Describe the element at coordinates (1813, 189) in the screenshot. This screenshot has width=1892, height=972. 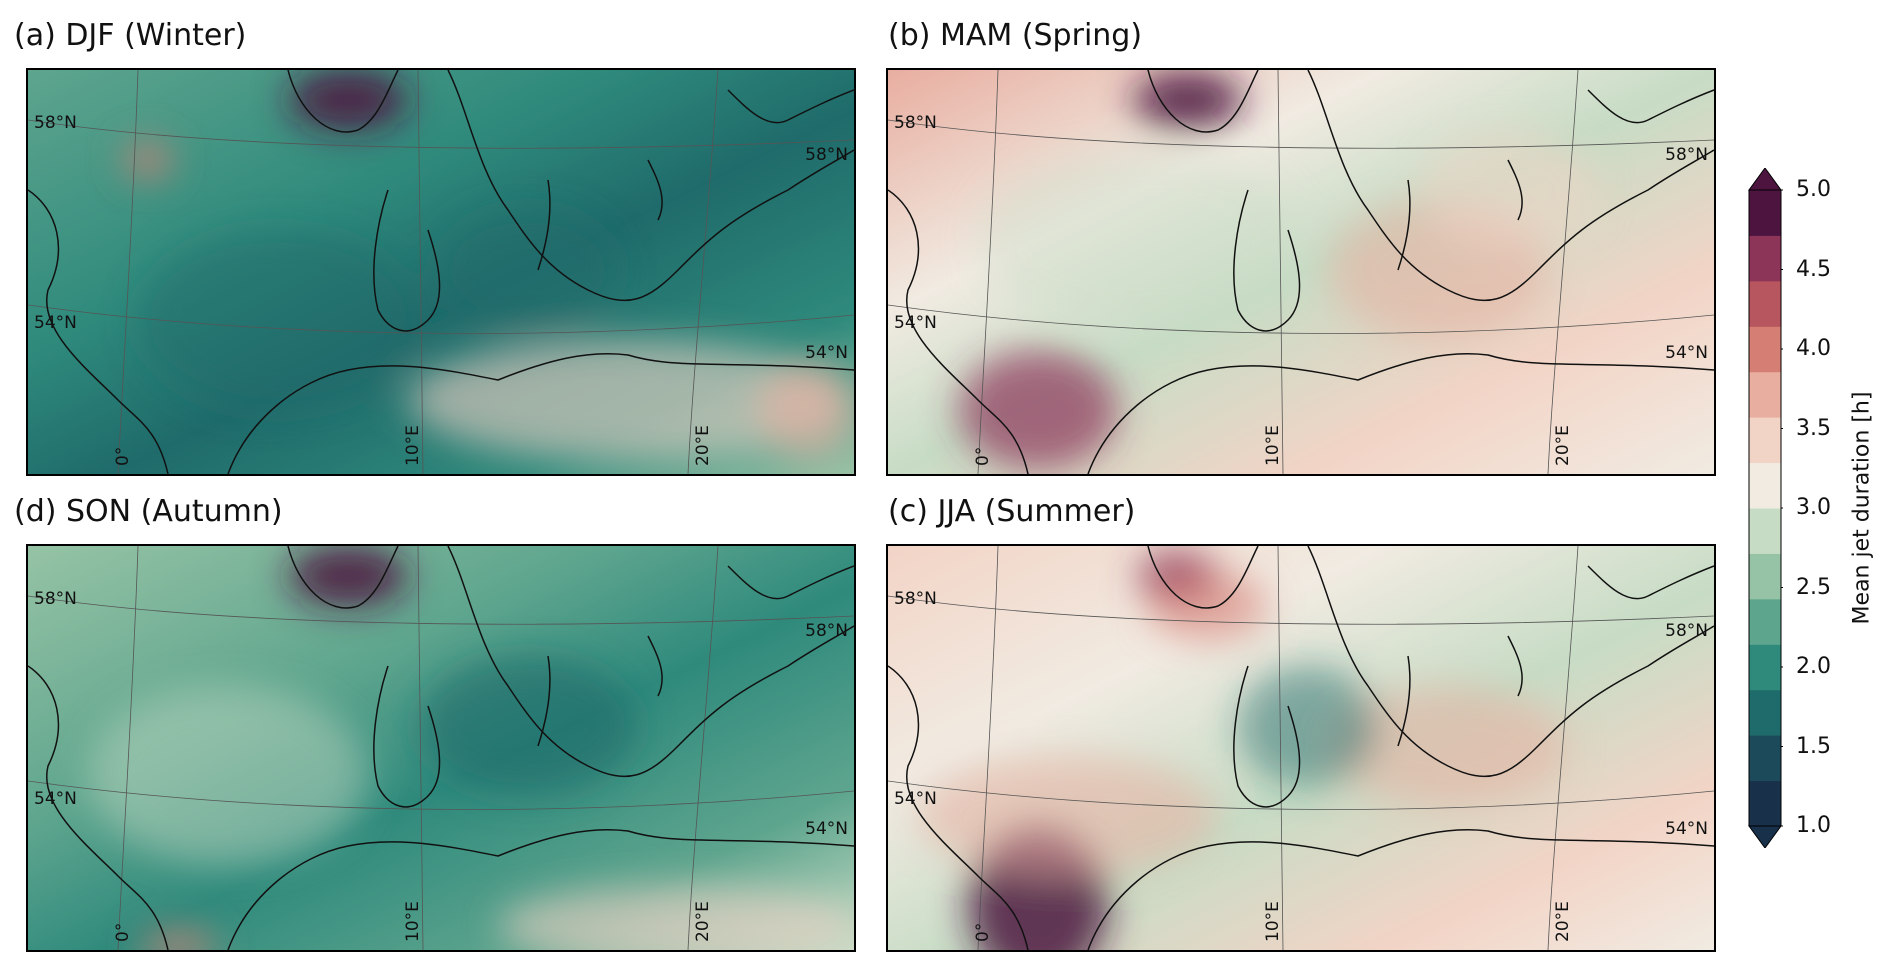
I see `colorbar-tick-label: 5.0` at that location.